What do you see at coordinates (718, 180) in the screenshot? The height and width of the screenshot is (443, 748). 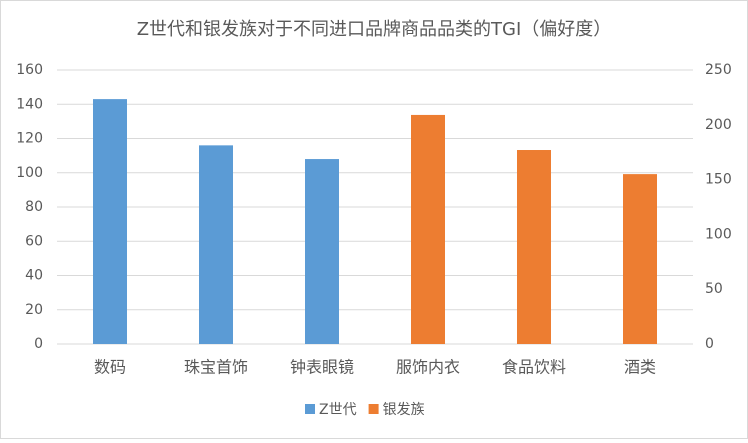 I see `y2-tick-label: 150` at bounding box center [718, 180].